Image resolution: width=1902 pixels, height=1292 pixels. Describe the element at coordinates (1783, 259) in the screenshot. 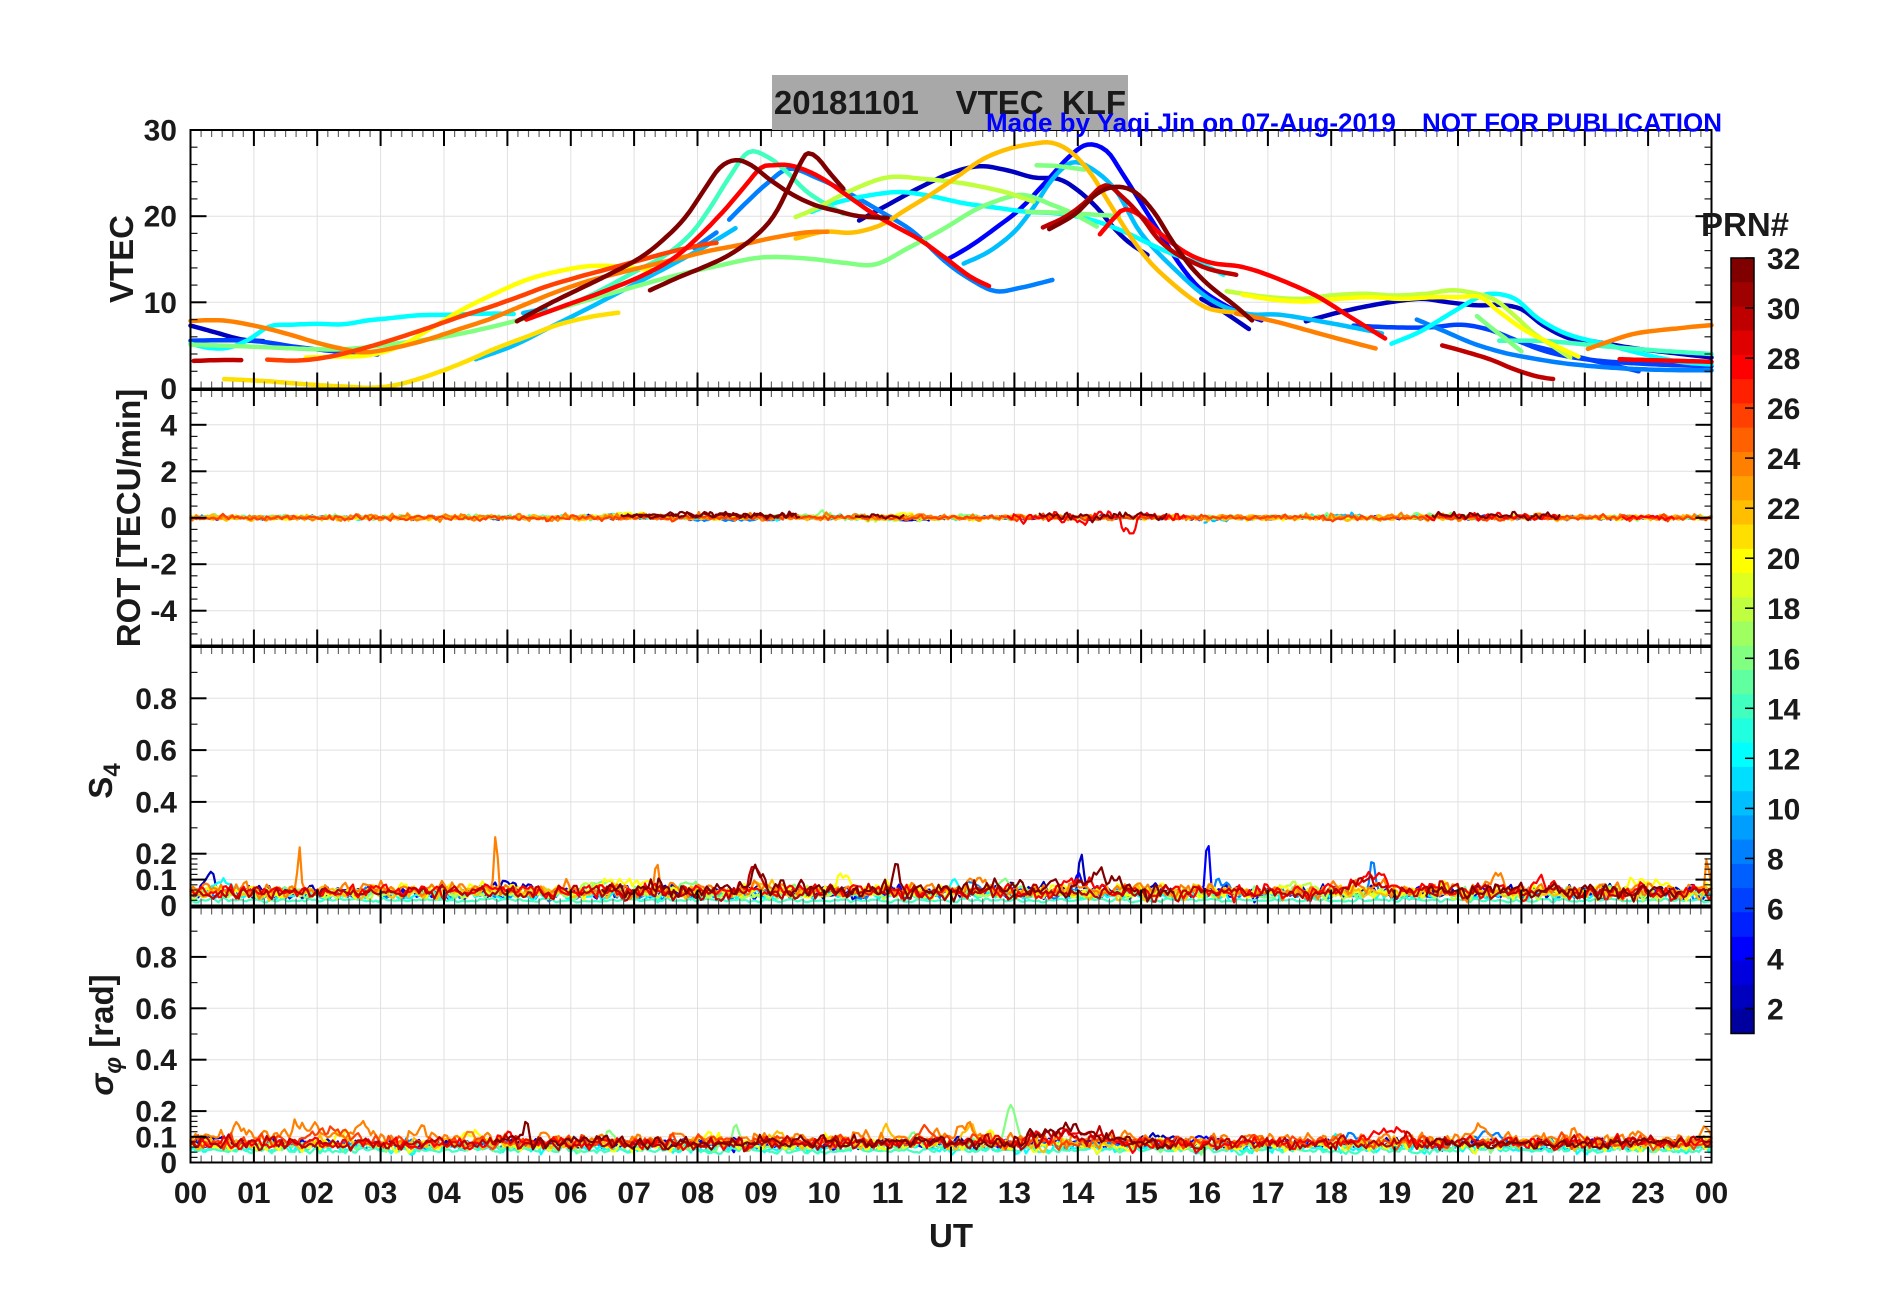

I see `svg-text: 32` at that location.